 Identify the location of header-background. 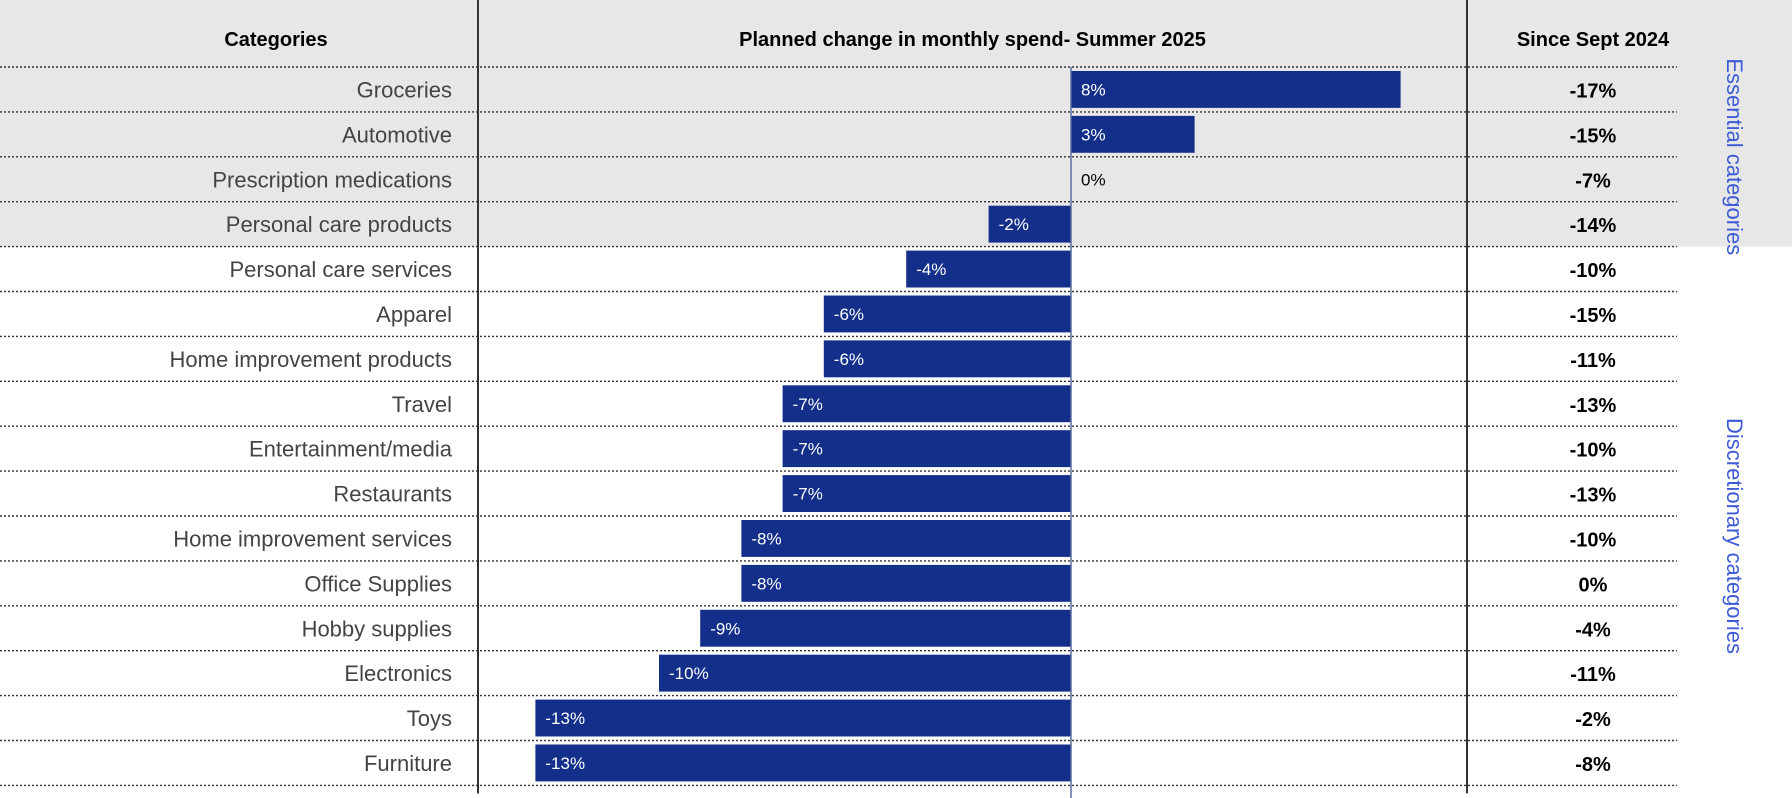
(838, 33).